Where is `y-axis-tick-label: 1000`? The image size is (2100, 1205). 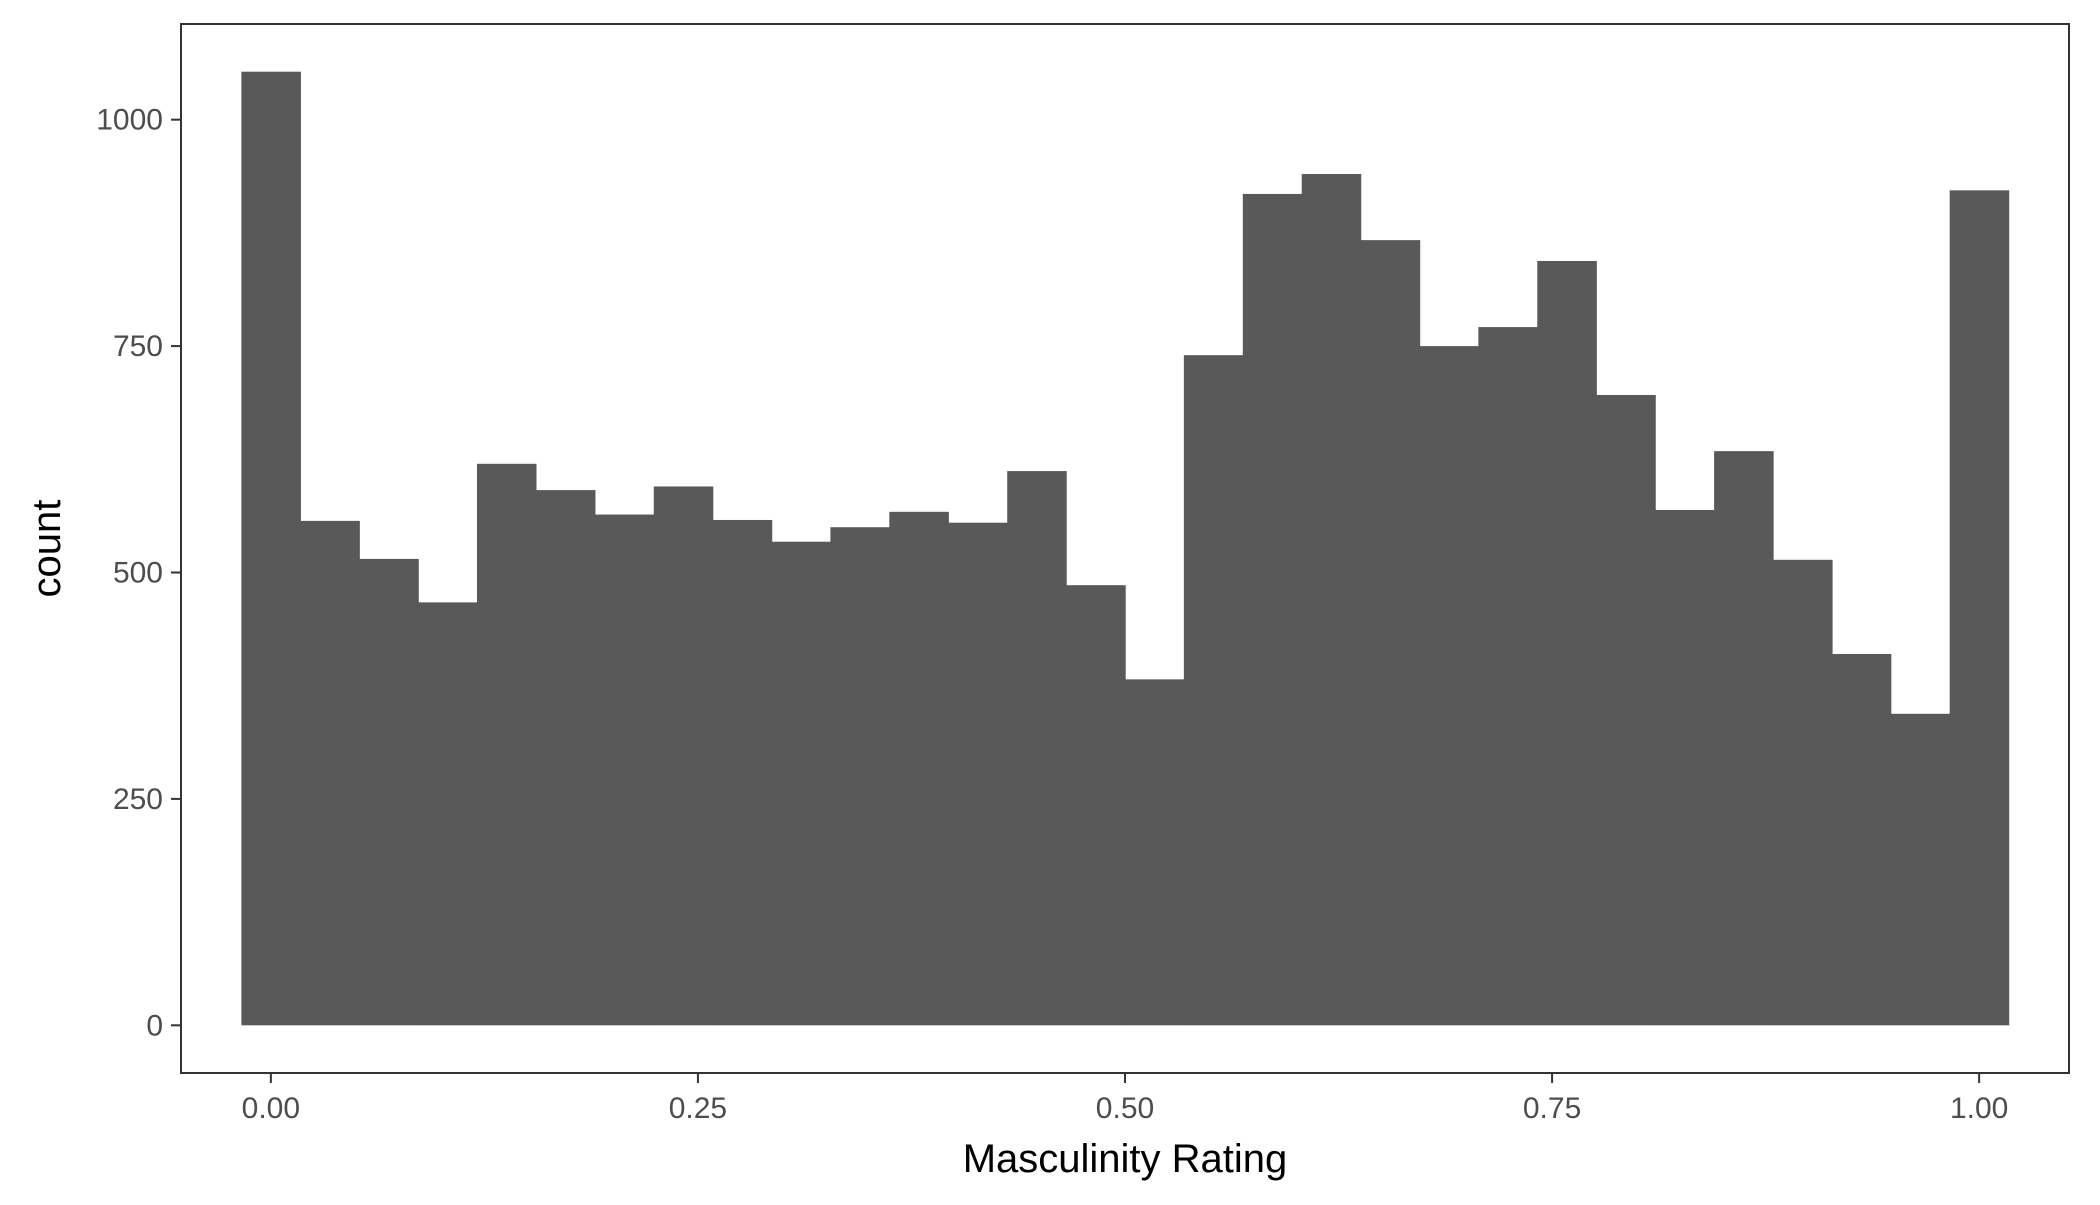 y-axis-tick-label: 1000 is located at coordinates (129, 120).